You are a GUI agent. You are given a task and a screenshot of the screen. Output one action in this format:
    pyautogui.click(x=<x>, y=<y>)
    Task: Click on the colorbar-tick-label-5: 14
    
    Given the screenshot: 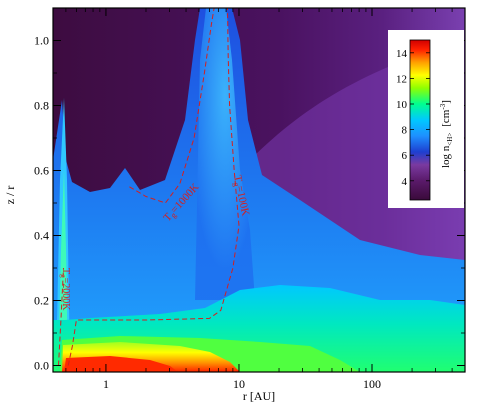 What is the action you would take?
    pyautogui.click(x=402, y=54)
    